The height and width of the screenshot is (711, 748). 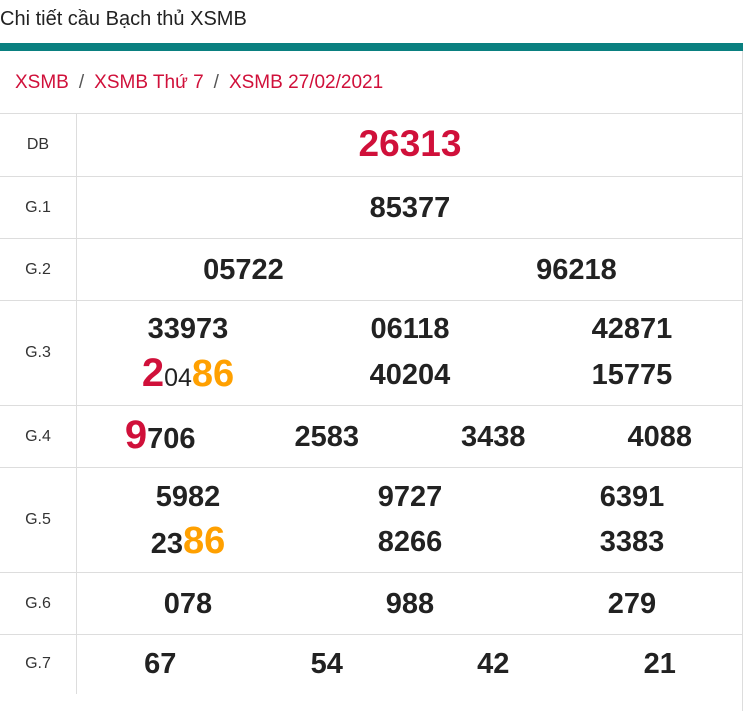 I want to click on prize-number: 42871, so click(x=632, y=329).